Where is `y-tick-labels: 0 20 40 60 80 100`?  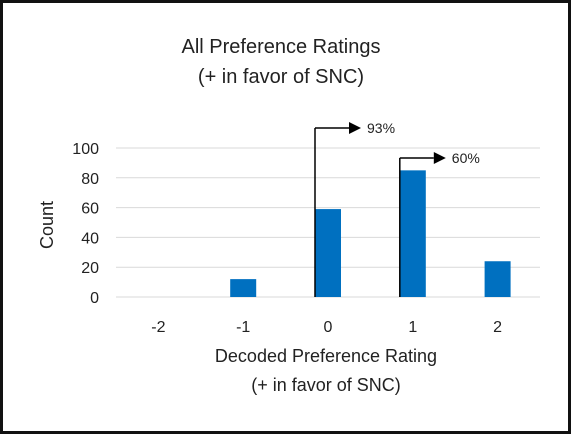 y-tick-labels: 0 20 40 60 80 100 is located at coordinates (85, 224).